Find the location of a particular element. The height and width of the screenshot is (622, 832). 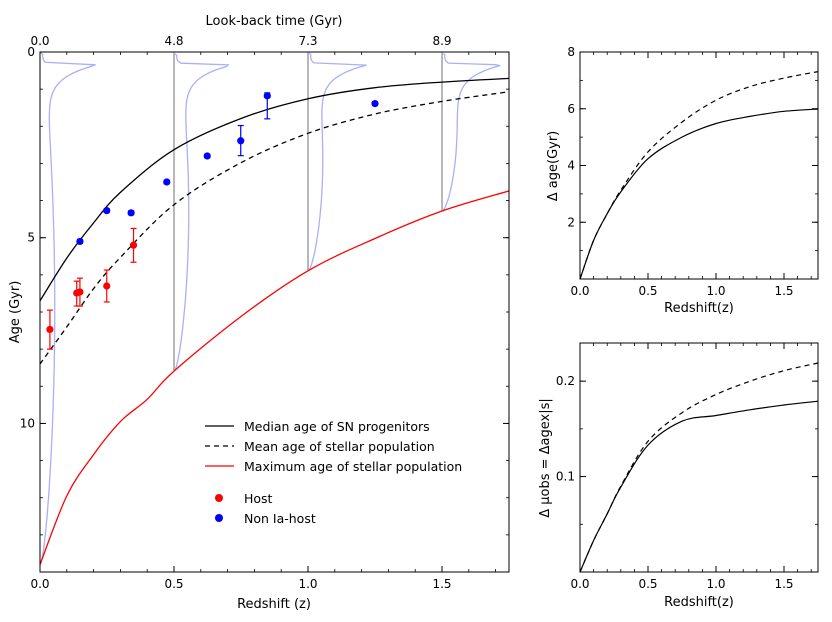

tr-x-axis-label: Redshift(z) is located at coordinates (699, 308).